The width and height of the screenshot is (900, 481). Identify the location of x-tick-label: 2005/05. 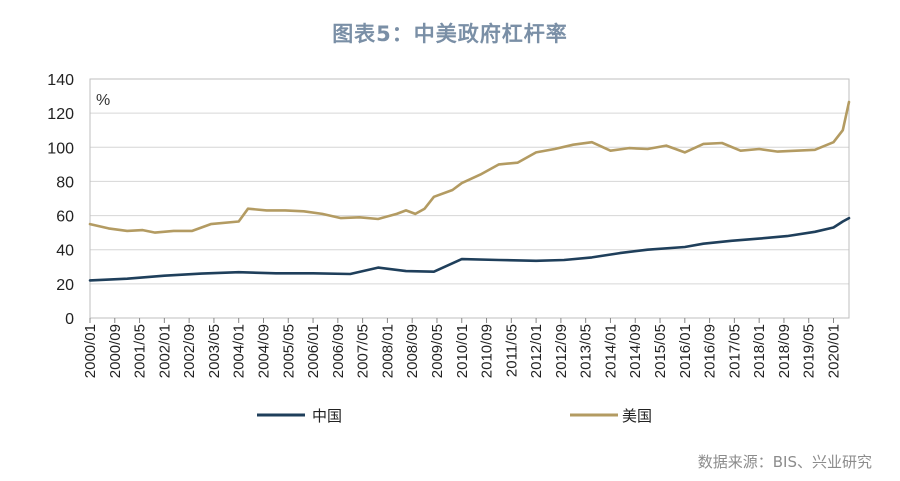
(288, 351).